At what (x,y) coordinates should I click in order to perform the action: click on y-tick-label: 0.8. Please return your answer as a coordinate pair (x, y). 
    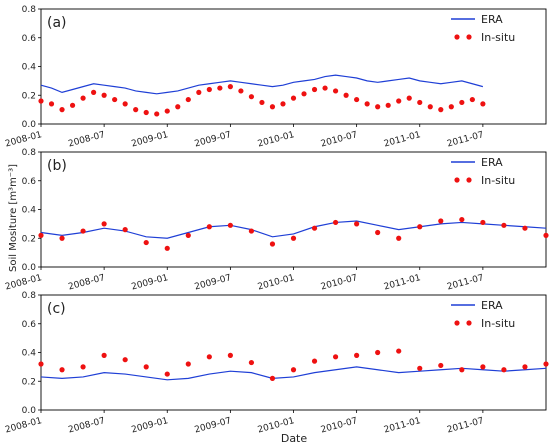
    Looking at the image, I should click on (29, 296).